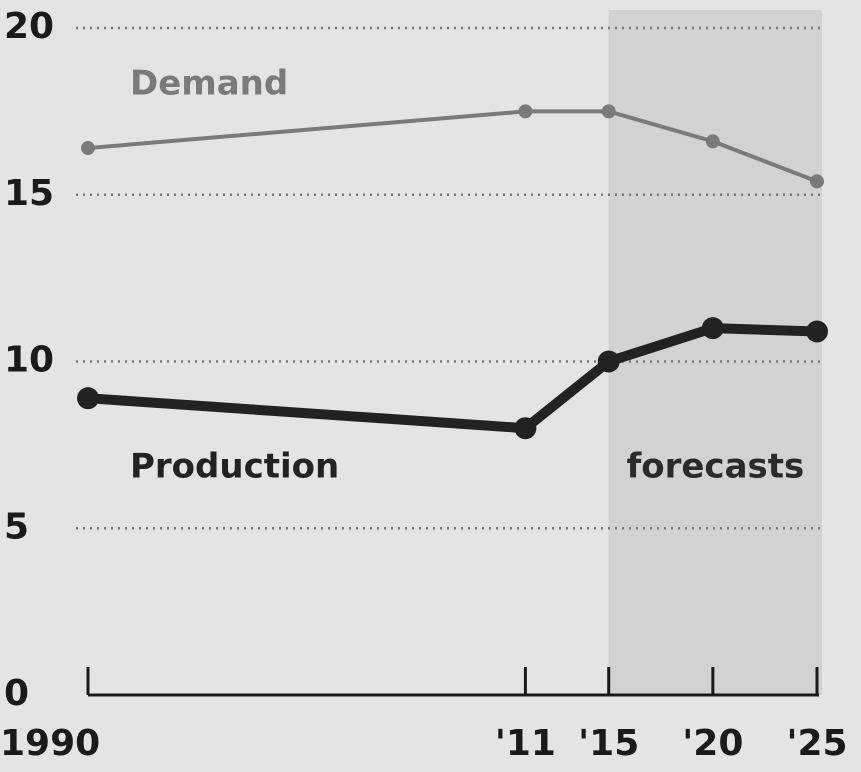 The image size is (861, 772). Describe the element at coordinates (712, 743) in the screenshot. I see `x-tick-label: '20` at that location.